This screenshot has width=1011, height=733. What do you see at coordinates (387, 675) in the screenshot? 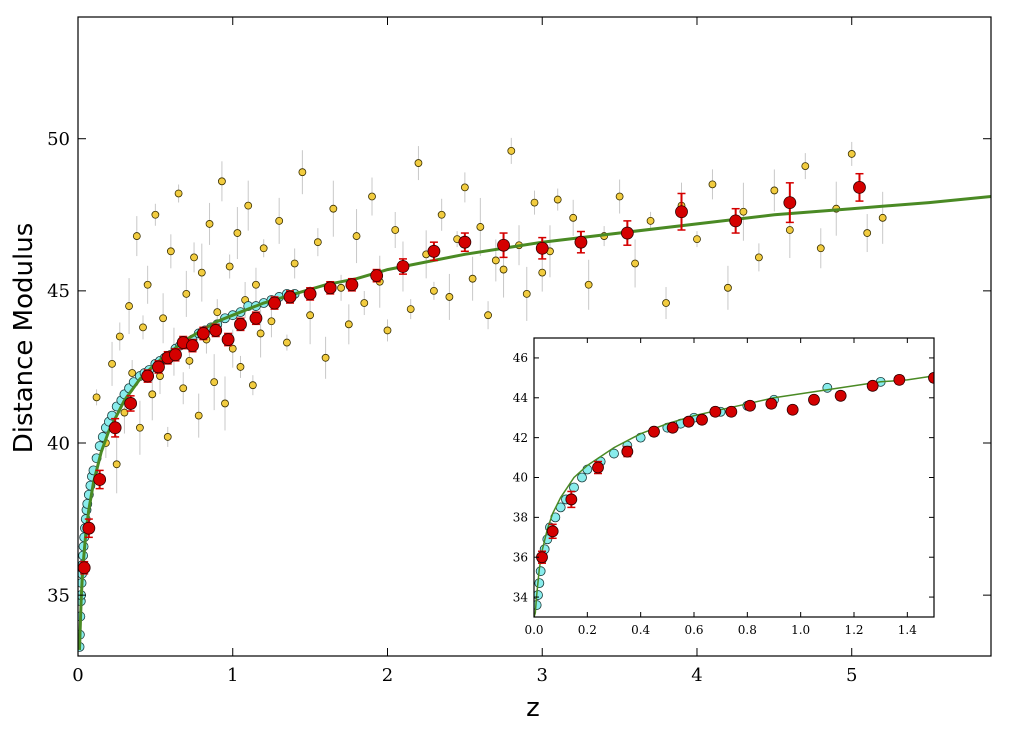
I see `x-tick-label: 2` at bounding box center [387, 675].